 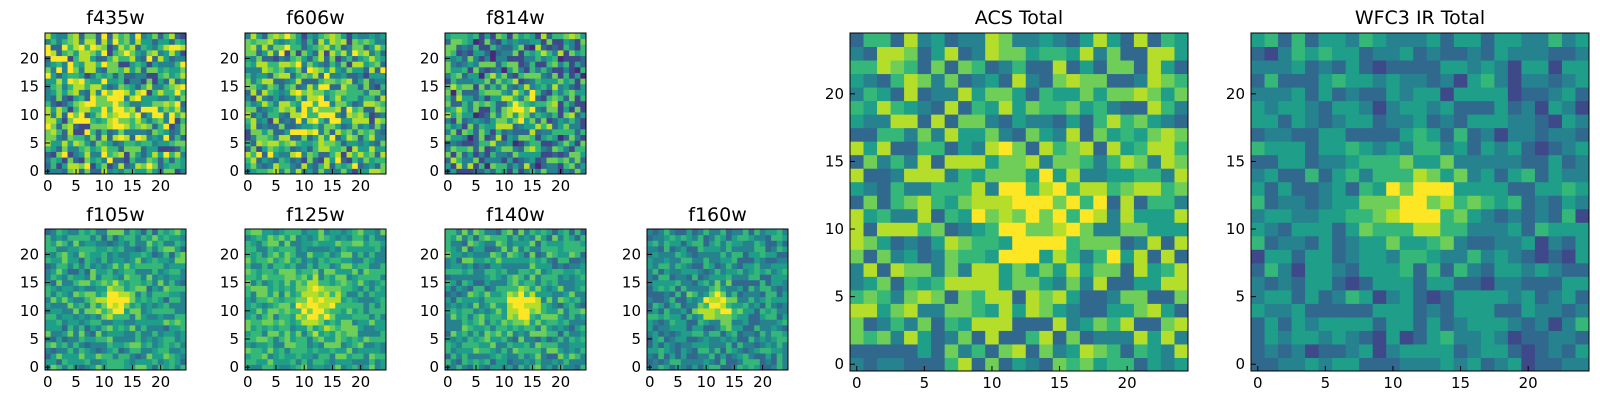 What do you see at coordinates (229, 283) in the screenshot?
I see `y-tick-label: 15` at bounding box center [229, 283].